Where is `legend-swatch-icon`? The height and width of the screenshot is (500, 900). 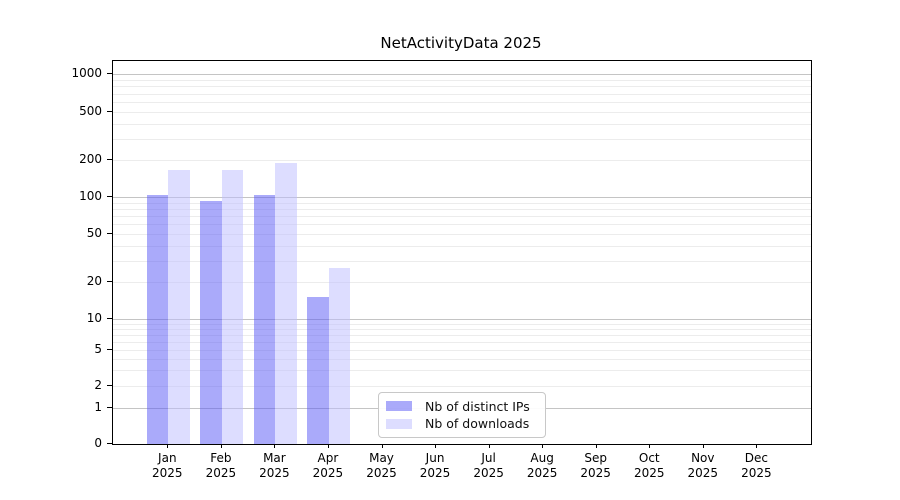
legend-swatch-icon is located at coordinates (399, 406).